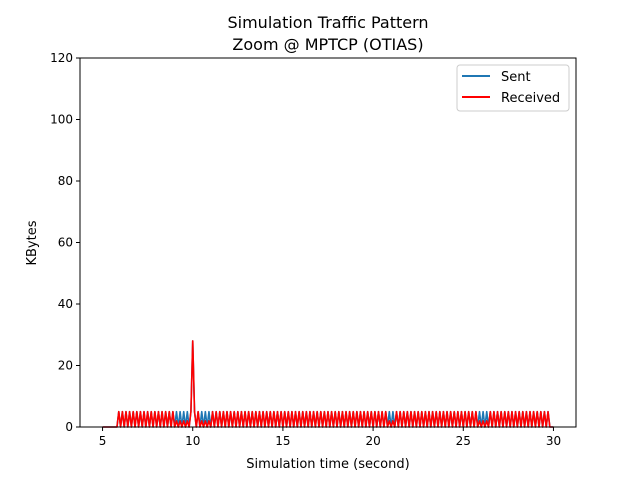 This screenshot has height=480, width=640. I want to click on x-tick-label: 25, so click(463, 441).